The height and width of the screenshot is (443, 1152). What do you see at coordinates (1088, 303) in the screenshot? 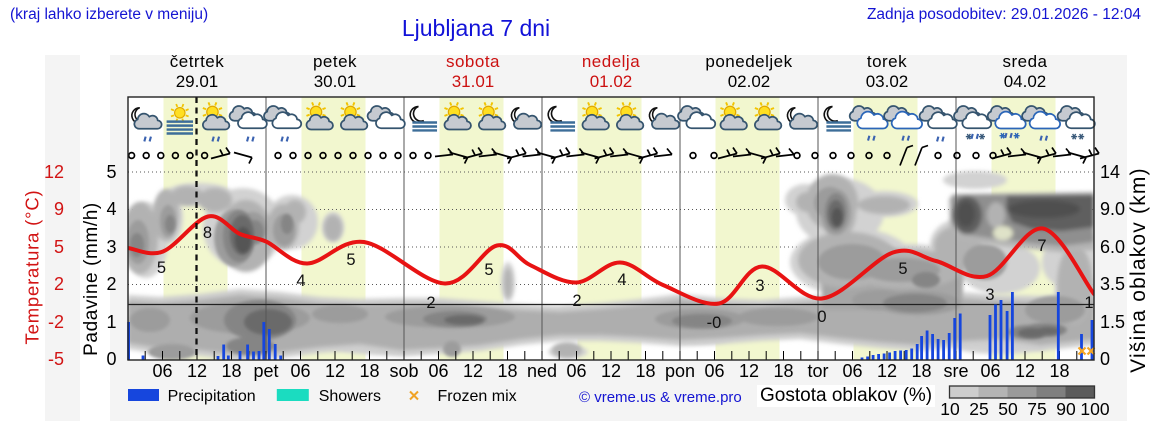
I see `svg-text: 1` at bounding box center [1088, 303].